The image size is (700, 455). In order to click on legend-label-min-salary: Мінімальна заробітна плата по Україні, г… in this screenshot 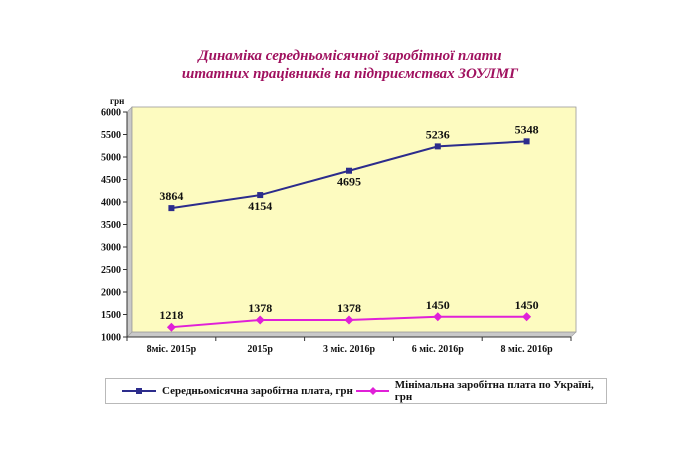, I will do `click(494, 391)`.